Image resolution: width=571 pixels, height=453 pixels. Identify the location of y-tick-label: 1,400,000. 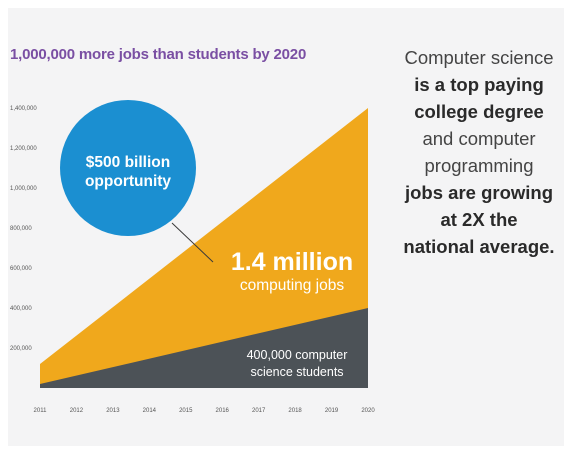
(23, 109).